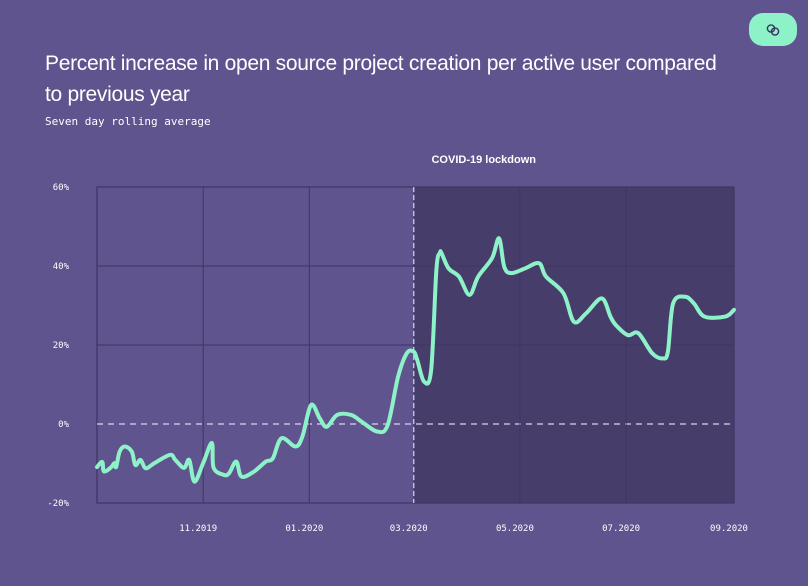 Image resolution: width=808 pixels, height=586 pixels. I want to click on link-icon, so click(773, 29).